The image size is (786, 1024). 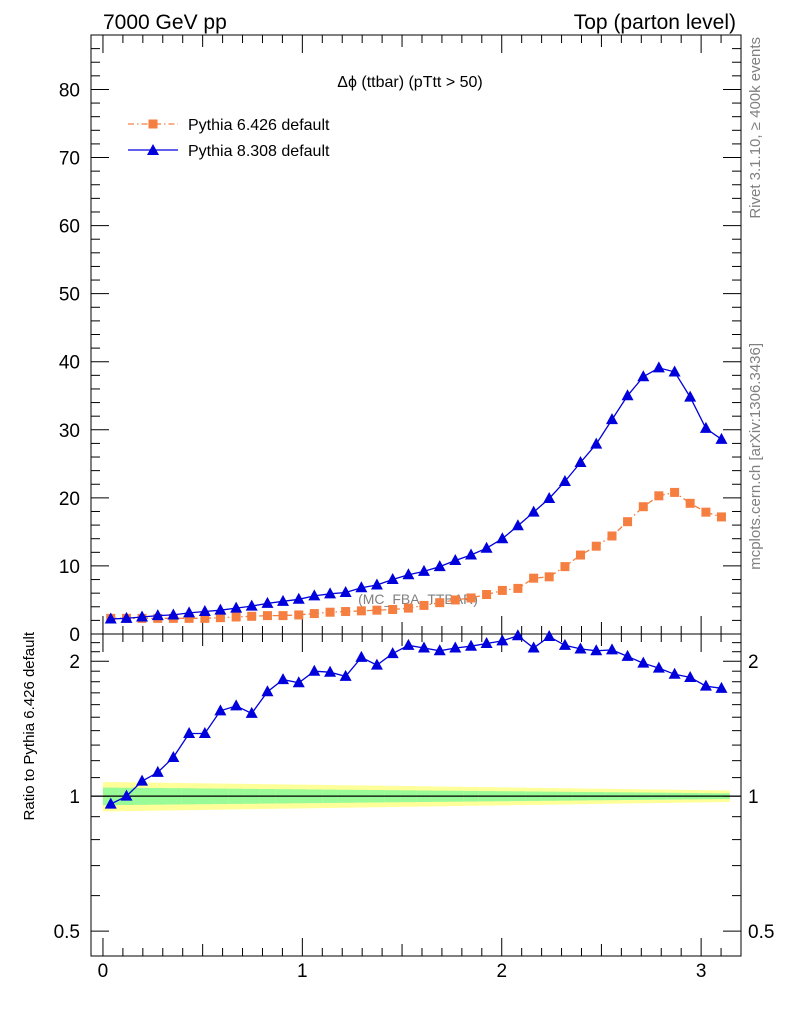 What do you see at coordinates (416, 555) in the screenshot?
I see `series-line-pythia6` at bounding box center [416, 555].